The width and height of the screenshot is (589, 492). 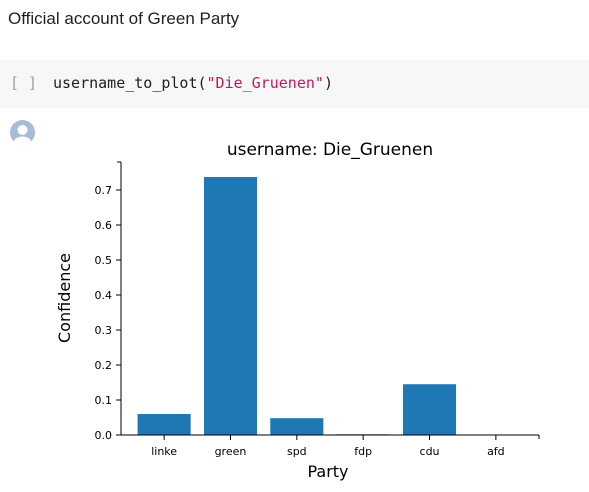 What do you see at coordinates (104, 190) in the screenshot?
I see `y-tick-label: 0.7` at bounding box center [104, 190].